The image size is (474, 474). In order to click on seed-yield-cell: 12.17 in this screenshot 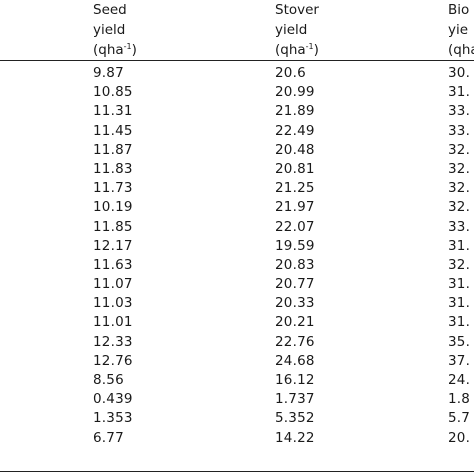, I will do `click(113, 245)`.